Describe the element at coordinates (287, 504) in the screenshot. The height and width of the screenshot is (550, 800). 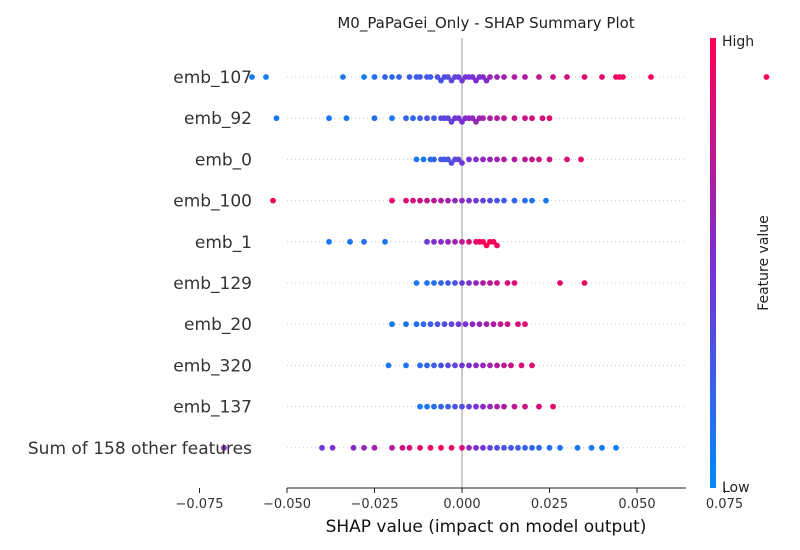
I see `x-tick-label: −0.050` at that location.